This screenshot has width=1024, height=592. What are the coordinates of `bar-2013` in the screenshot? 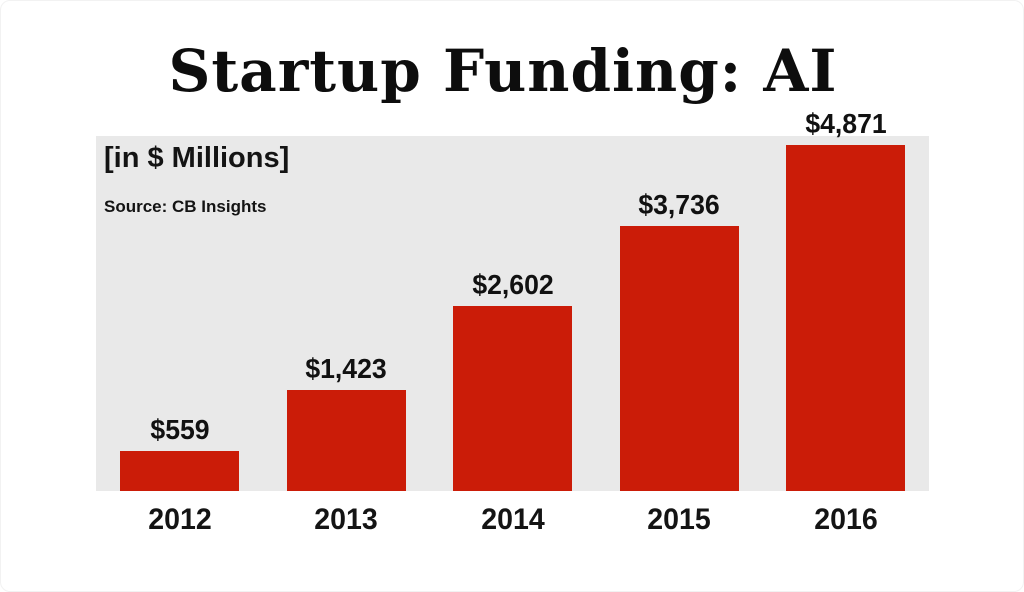 It's located at (346, 440).